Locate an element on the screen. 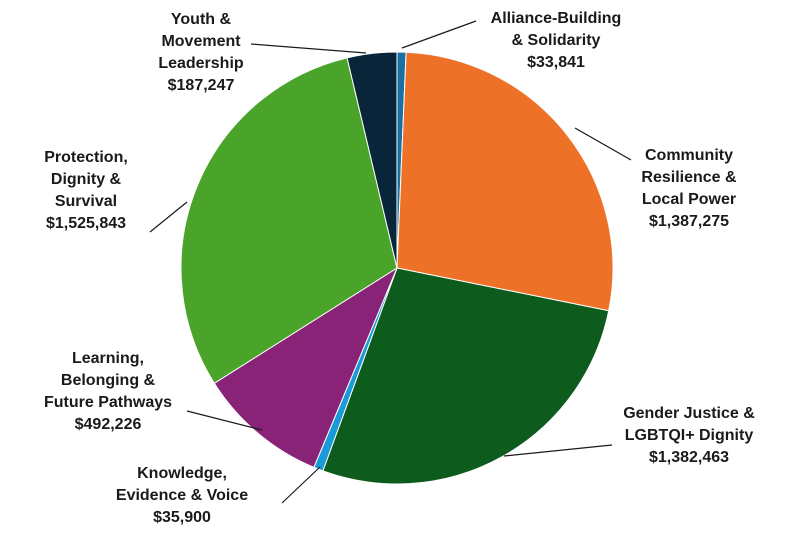 This screenshot has height=537, width=794. slice-label: Knowledge, Evidence & Voice $35,900 is located at coordinates (182, 495).